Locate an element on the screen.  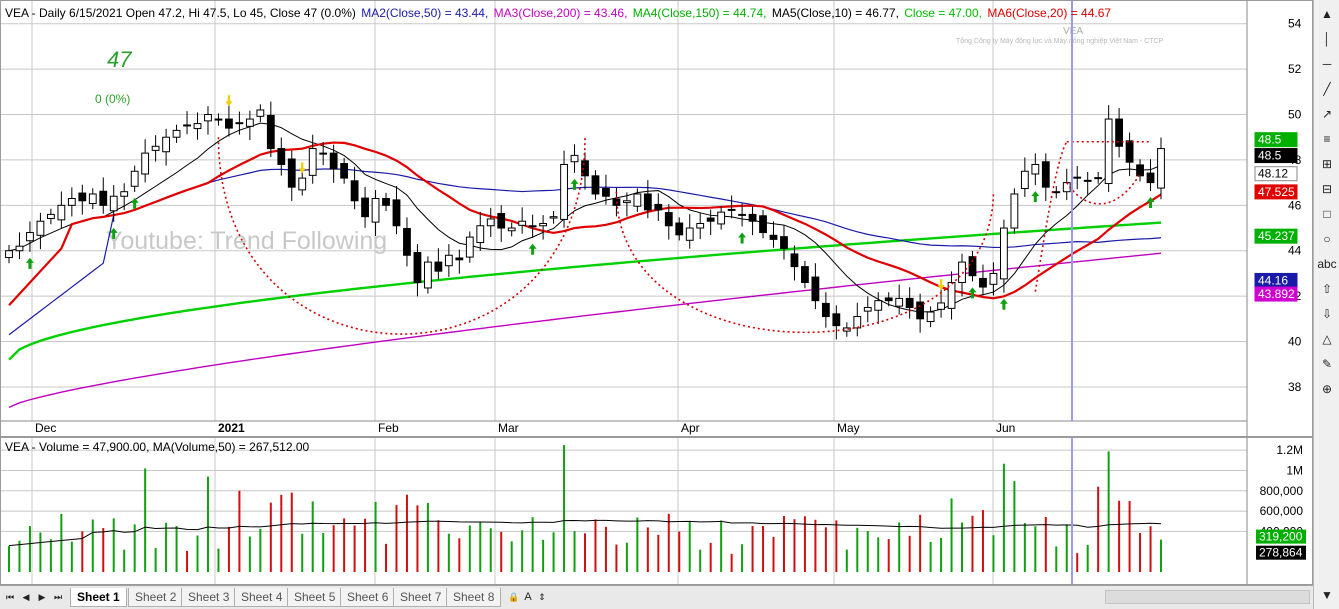
triangle-icon: △ is located at coordinates (1327, 339).